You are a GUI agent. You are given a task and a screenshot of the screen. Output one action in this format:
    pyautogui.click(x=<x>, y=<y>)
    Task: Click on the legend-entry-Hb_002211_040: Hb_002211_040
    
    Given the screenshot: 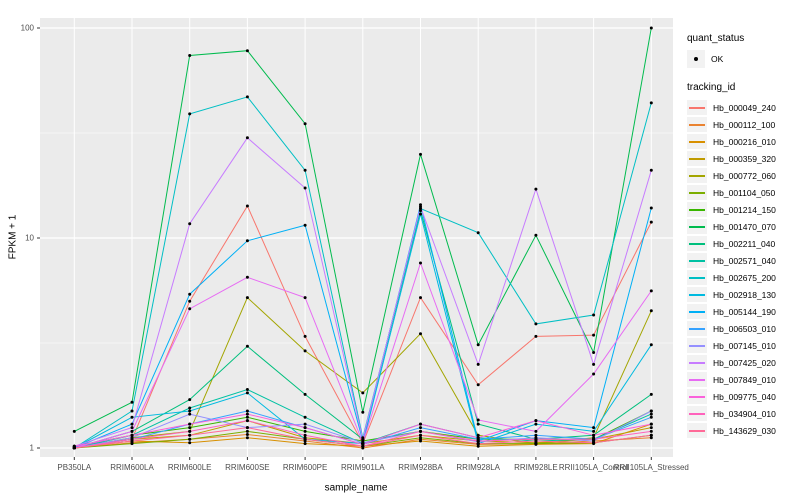 What is the action you would take?
    pyautogui.click(x=743, y=243)
    